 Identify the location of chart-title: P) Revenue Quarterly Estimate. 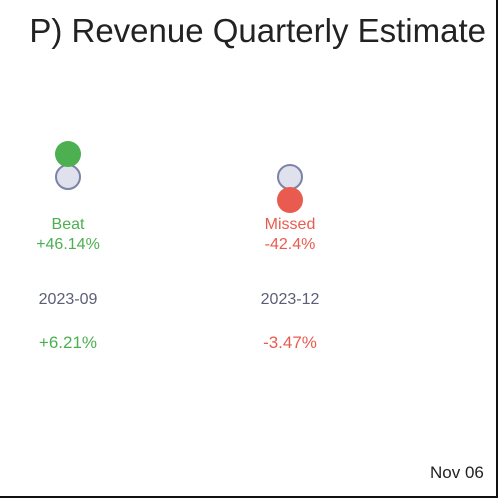
(257, 30).